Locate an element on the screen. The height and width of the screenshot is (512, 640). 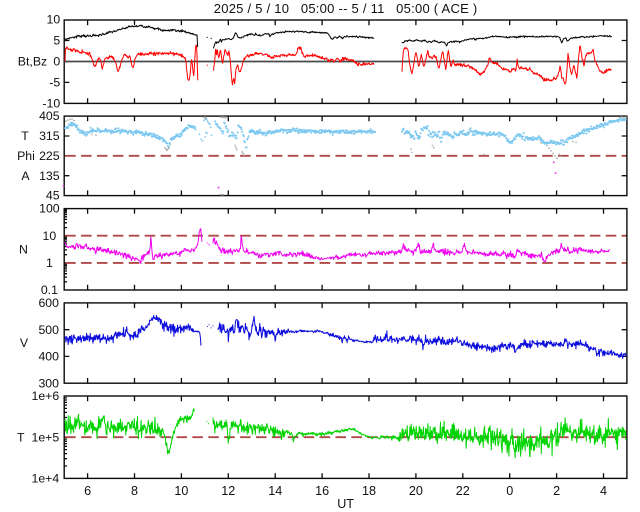
svg-text: V is located at coordinates (24, 343).